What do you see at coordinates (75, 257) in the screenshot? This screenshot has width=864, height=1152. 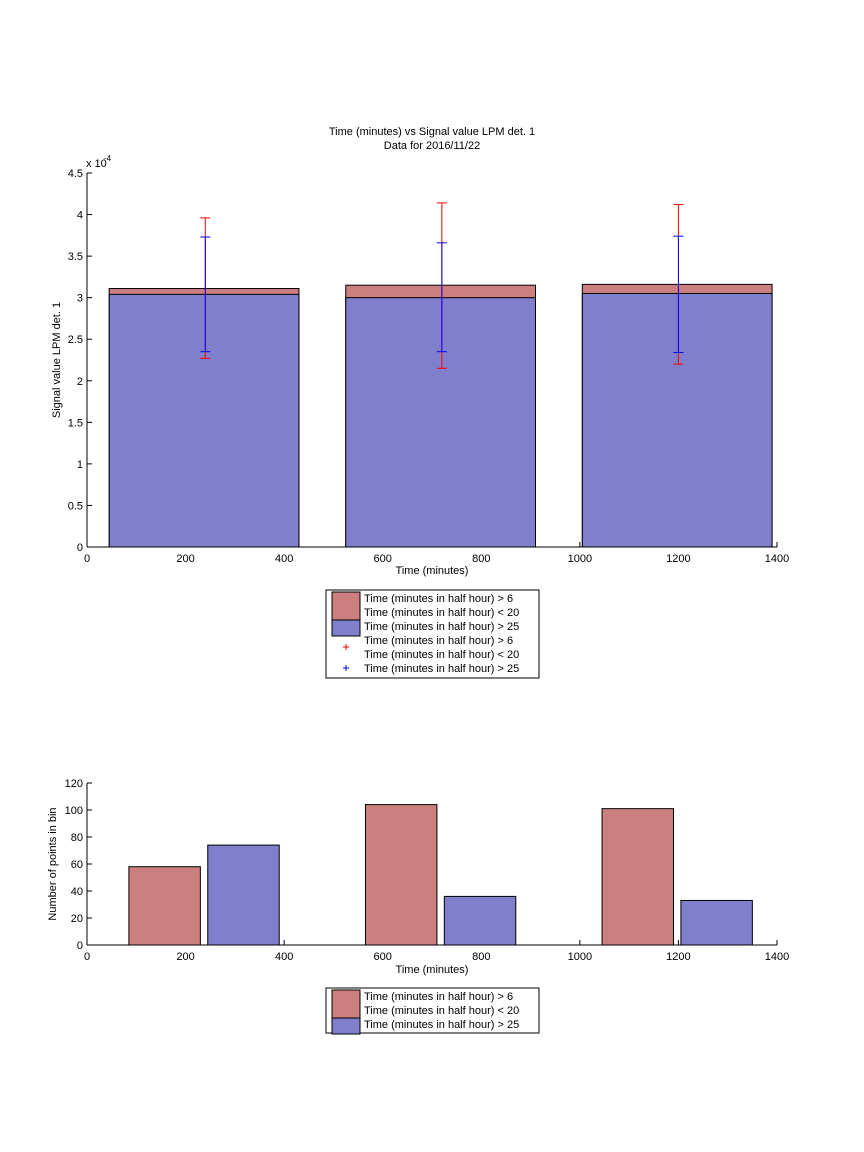 I see `top-y-tick-label: 3.5` at bounding box center [75, 257].